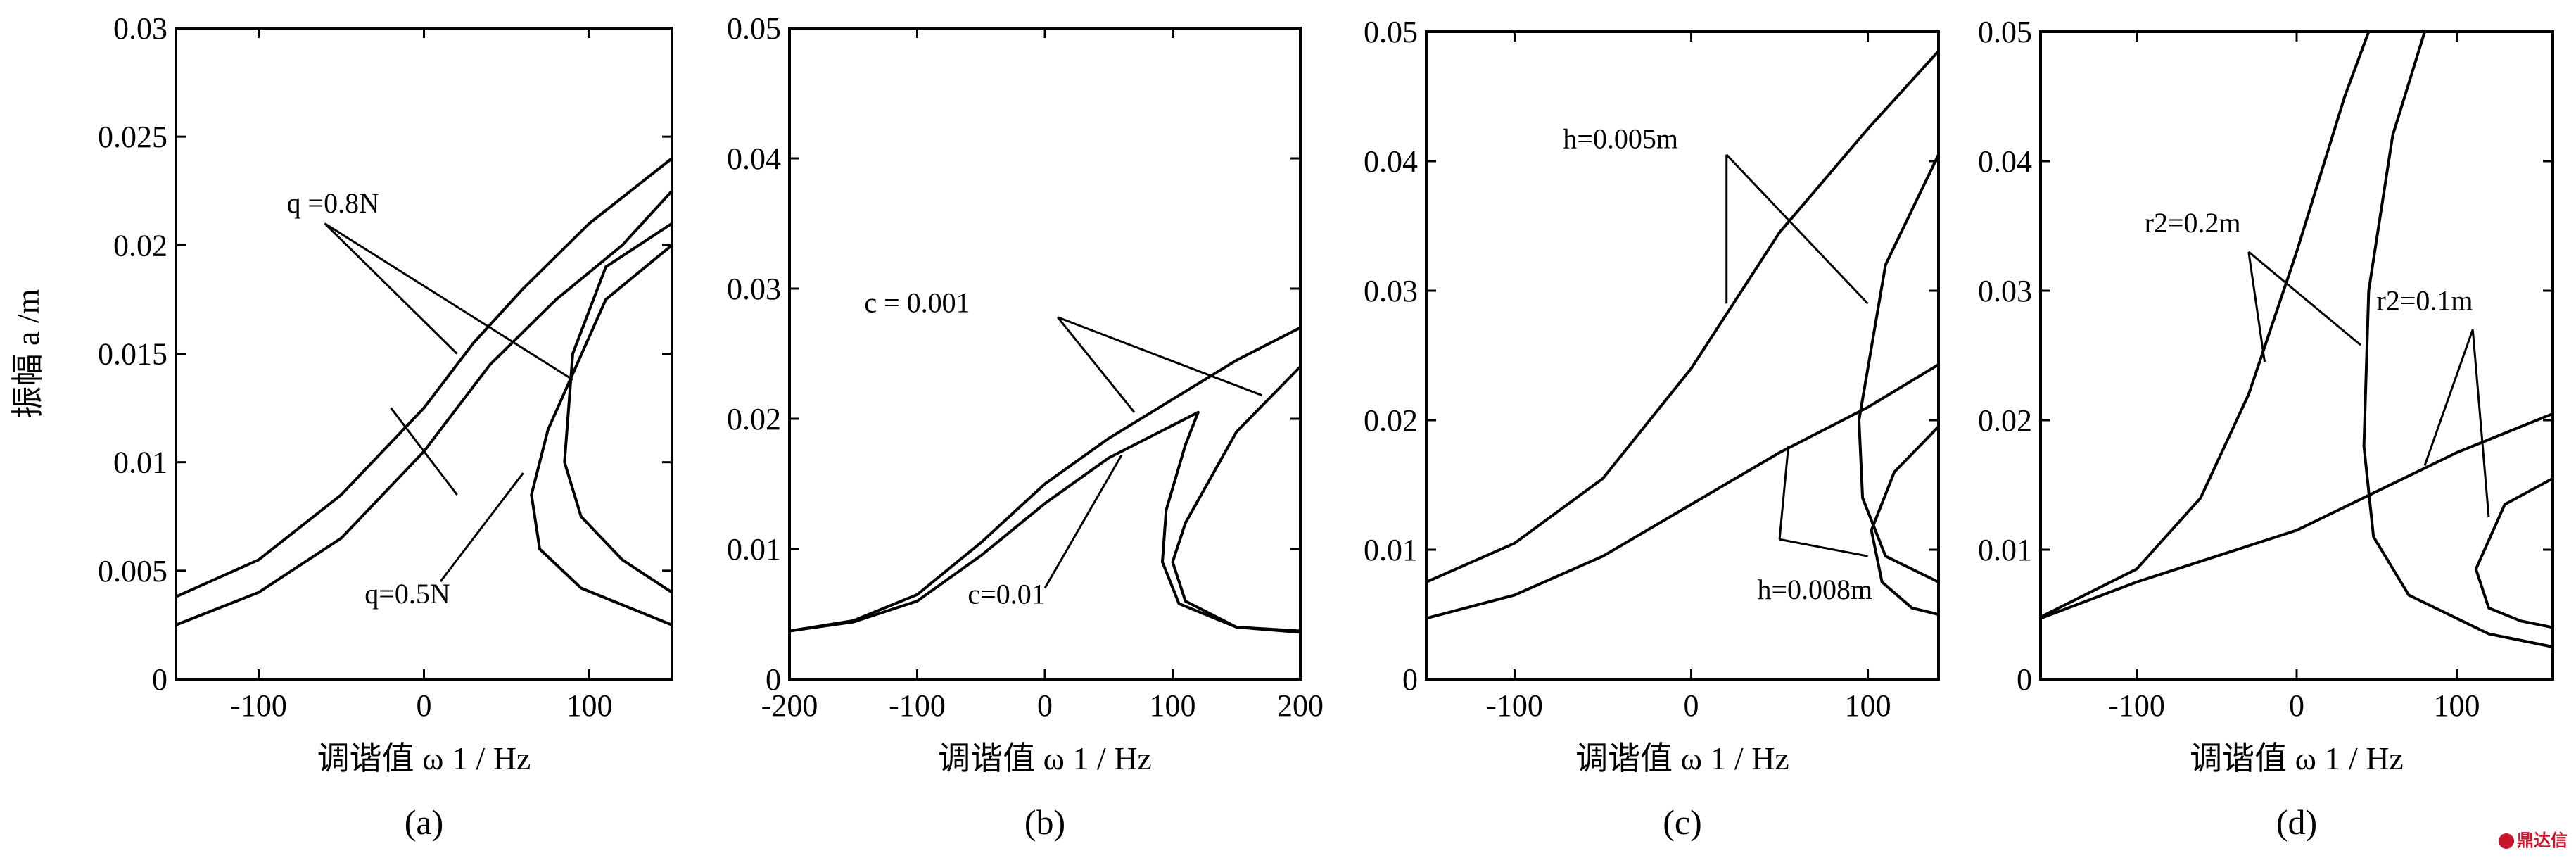 This screenshot has height=858, width=2576. What do you see at coordinates (917, 302) in the screenshot?
I see `series-annotation: c = 0.001` at bounding box center [917, 302].